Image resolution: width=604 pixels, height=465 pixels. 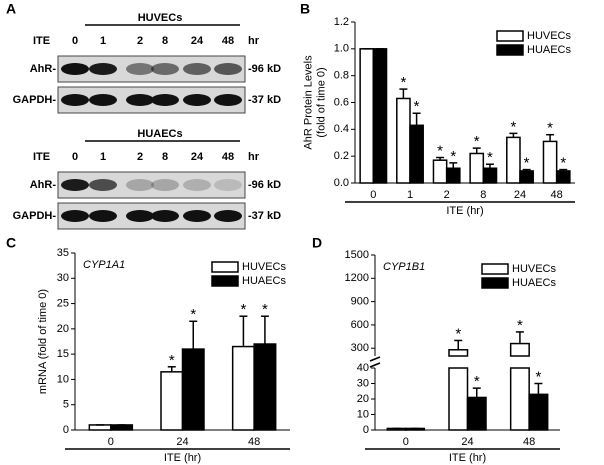 I want to click on y-tick-label: 900, so click(x=360, y=302).